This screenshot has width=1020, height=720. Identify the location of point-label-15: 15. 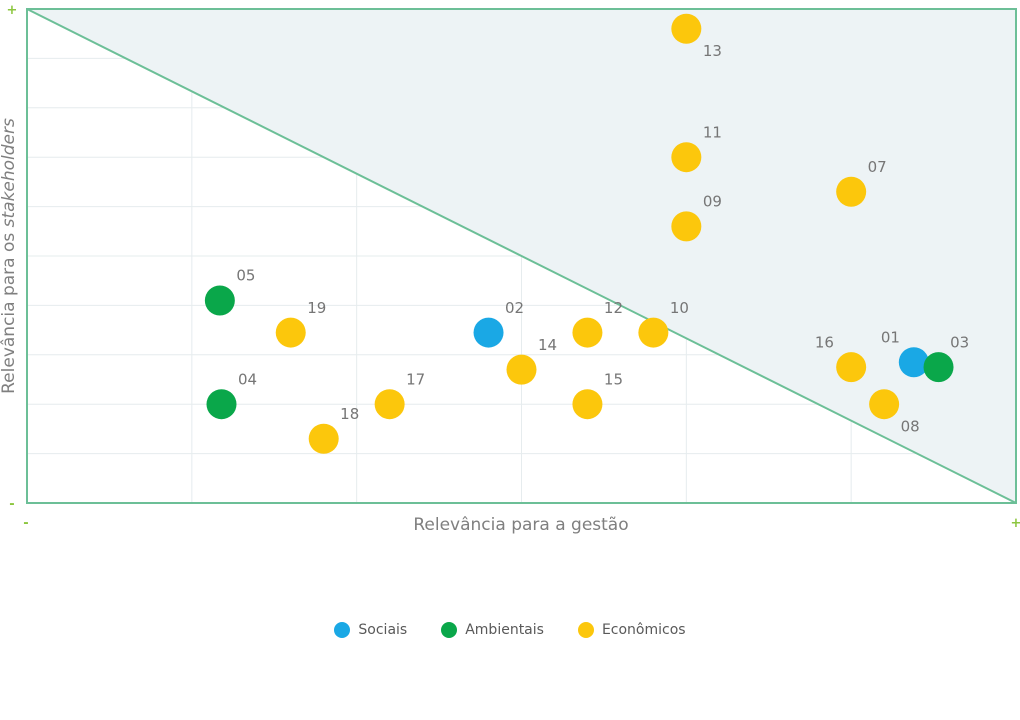
(613, 379).